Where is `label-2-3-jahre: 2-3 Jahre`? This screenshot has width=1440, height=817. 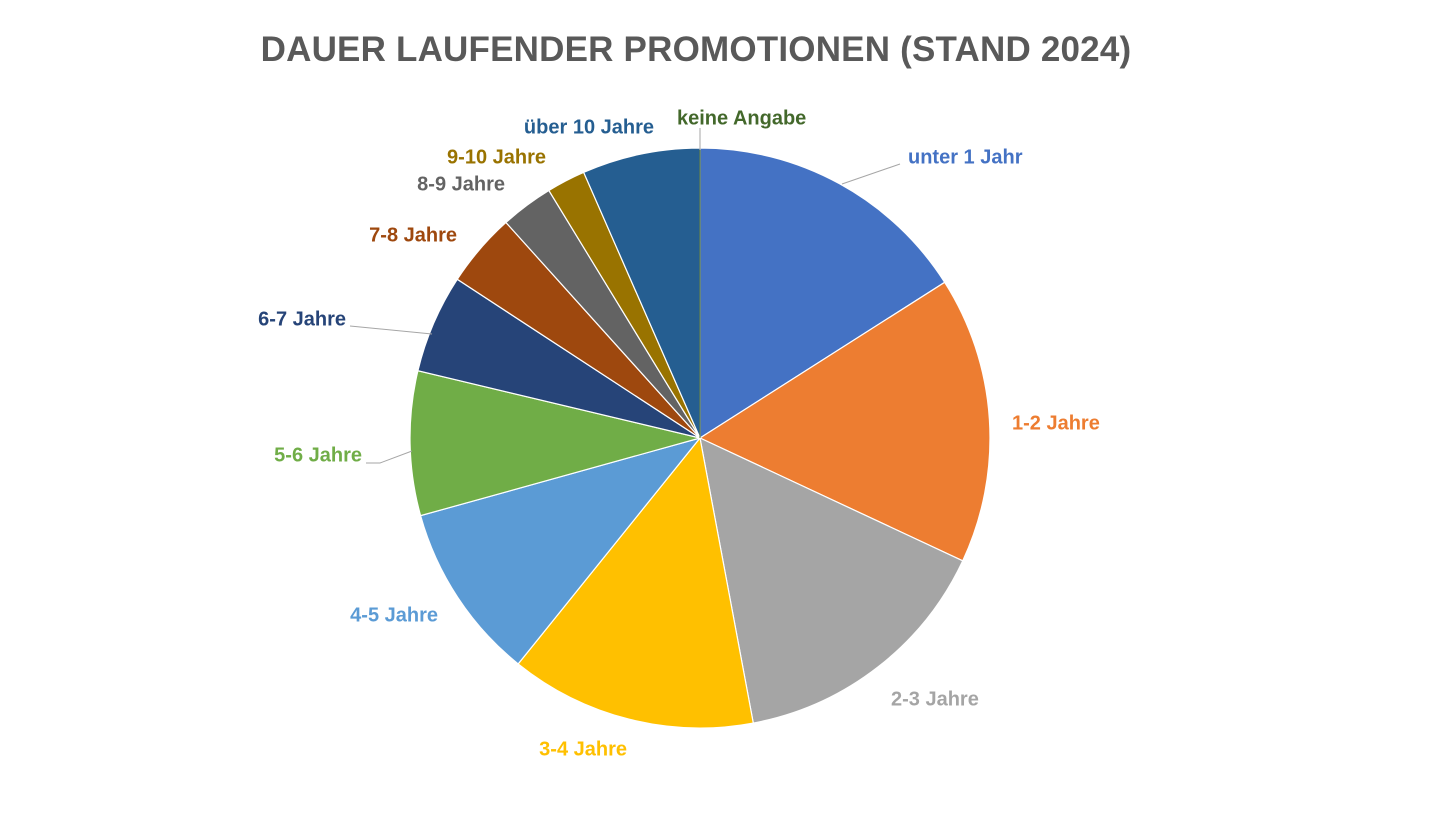 label-2-3-jahre: 2-3 Jahre is located at coordinates (935, 699).